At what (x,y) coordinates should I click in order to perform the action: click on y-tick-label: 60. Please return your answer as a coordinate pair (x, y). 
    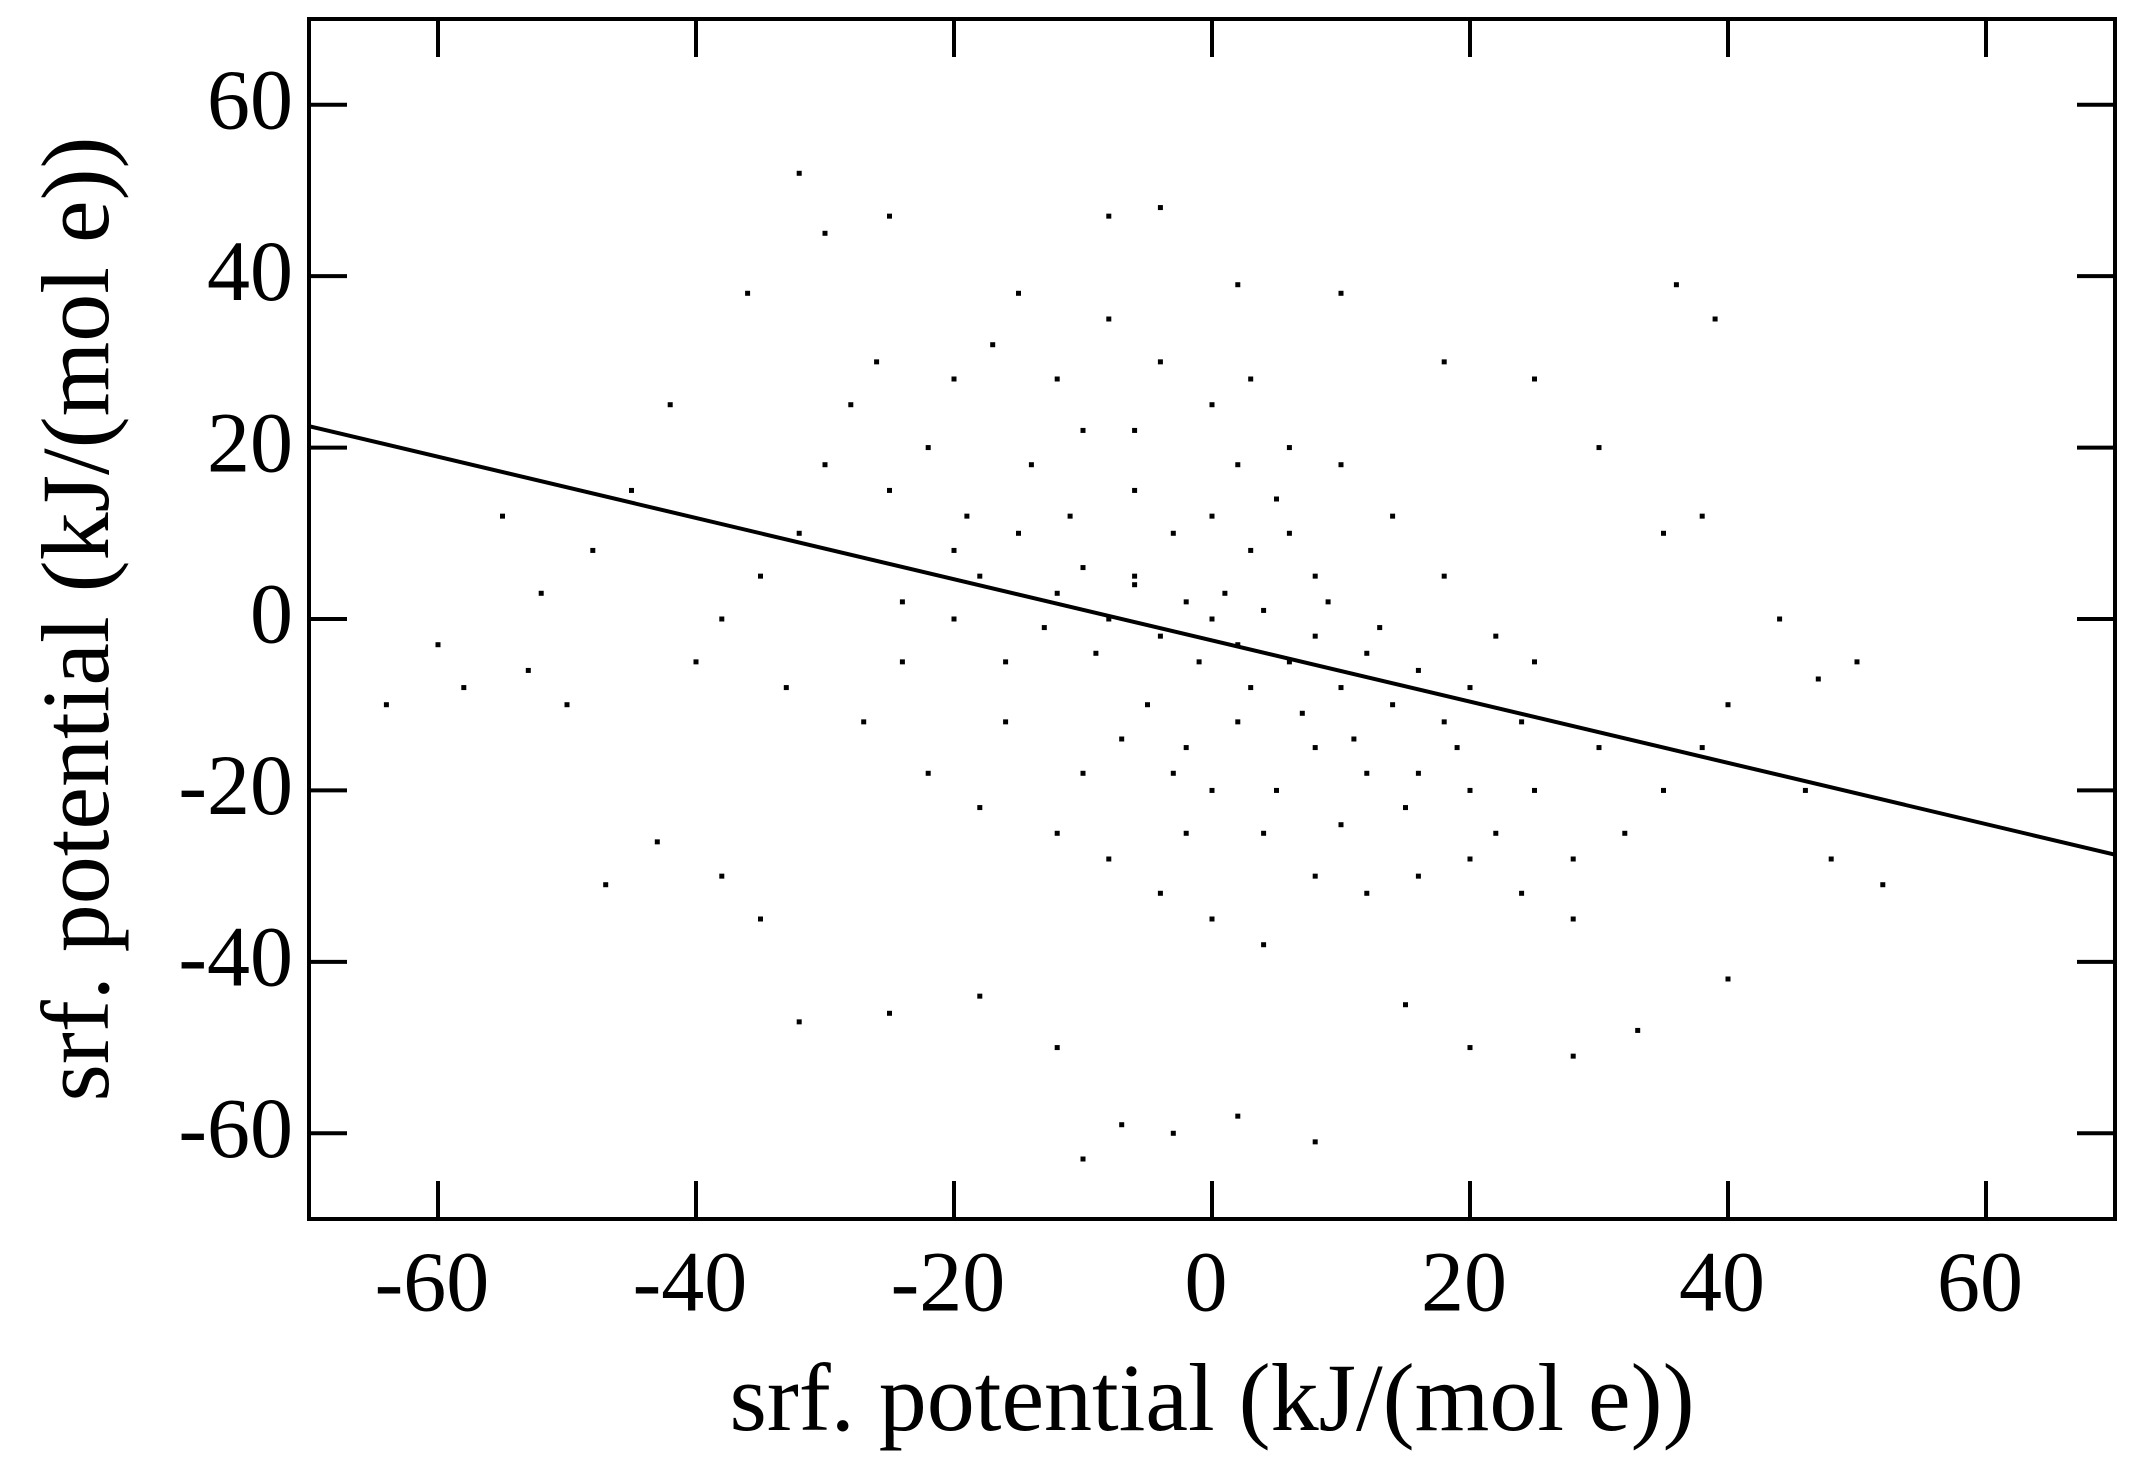
    Looking at the image, I should click on (250, 99).